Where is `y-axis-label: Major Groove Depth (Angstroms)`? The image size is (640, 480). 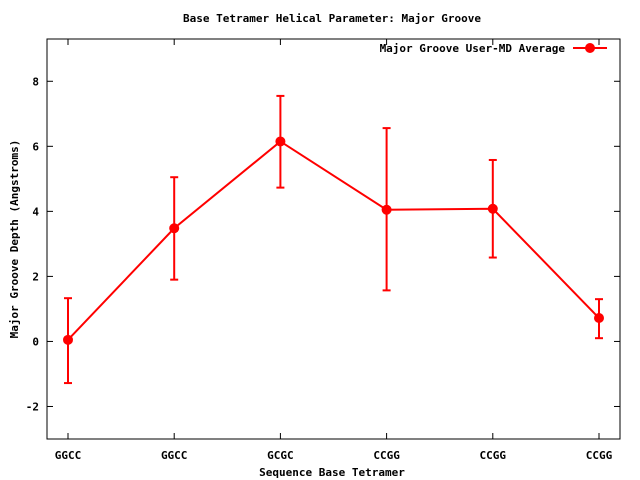 y-axis-label: Major Groove Depth (Angstroms) is located at coordinates (14, 239).